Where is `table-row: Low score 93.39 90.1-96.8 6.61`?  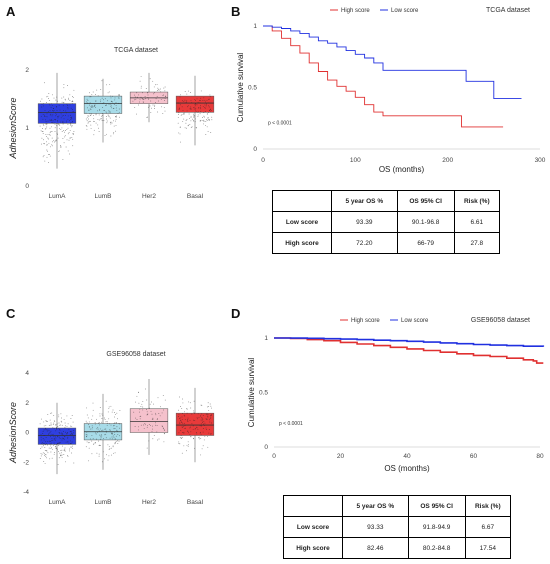
table-row: Low score 93.39 90.1-96.8 6.61 is located at coordinates (386, 222).